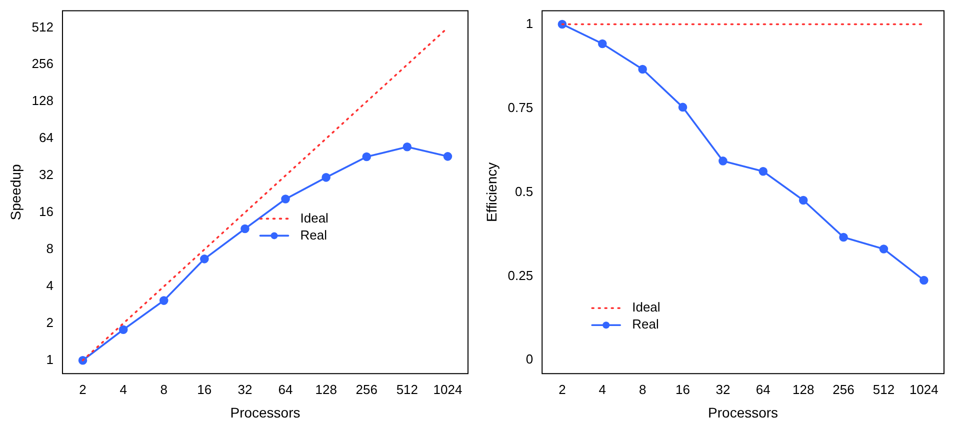 The width and height of the screenshot is (953, 430). I want to click on y-tick-label: 0.75, so click(521, 107).